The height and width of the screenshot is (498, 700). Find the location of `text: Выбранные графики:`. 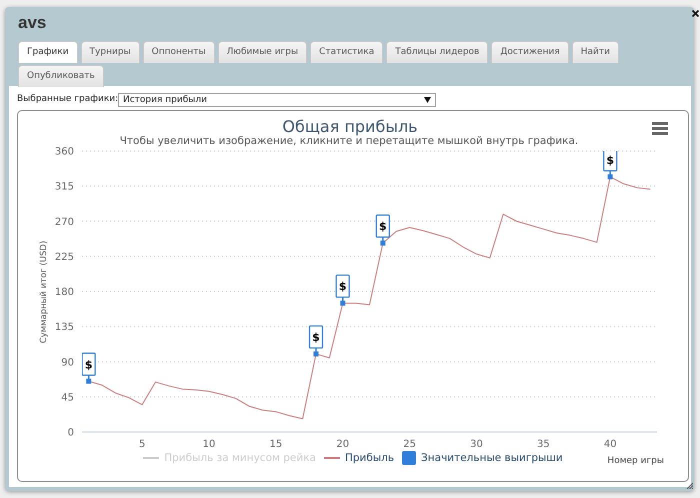

text: Выбранные графики: is located at coordinates (67, 99).